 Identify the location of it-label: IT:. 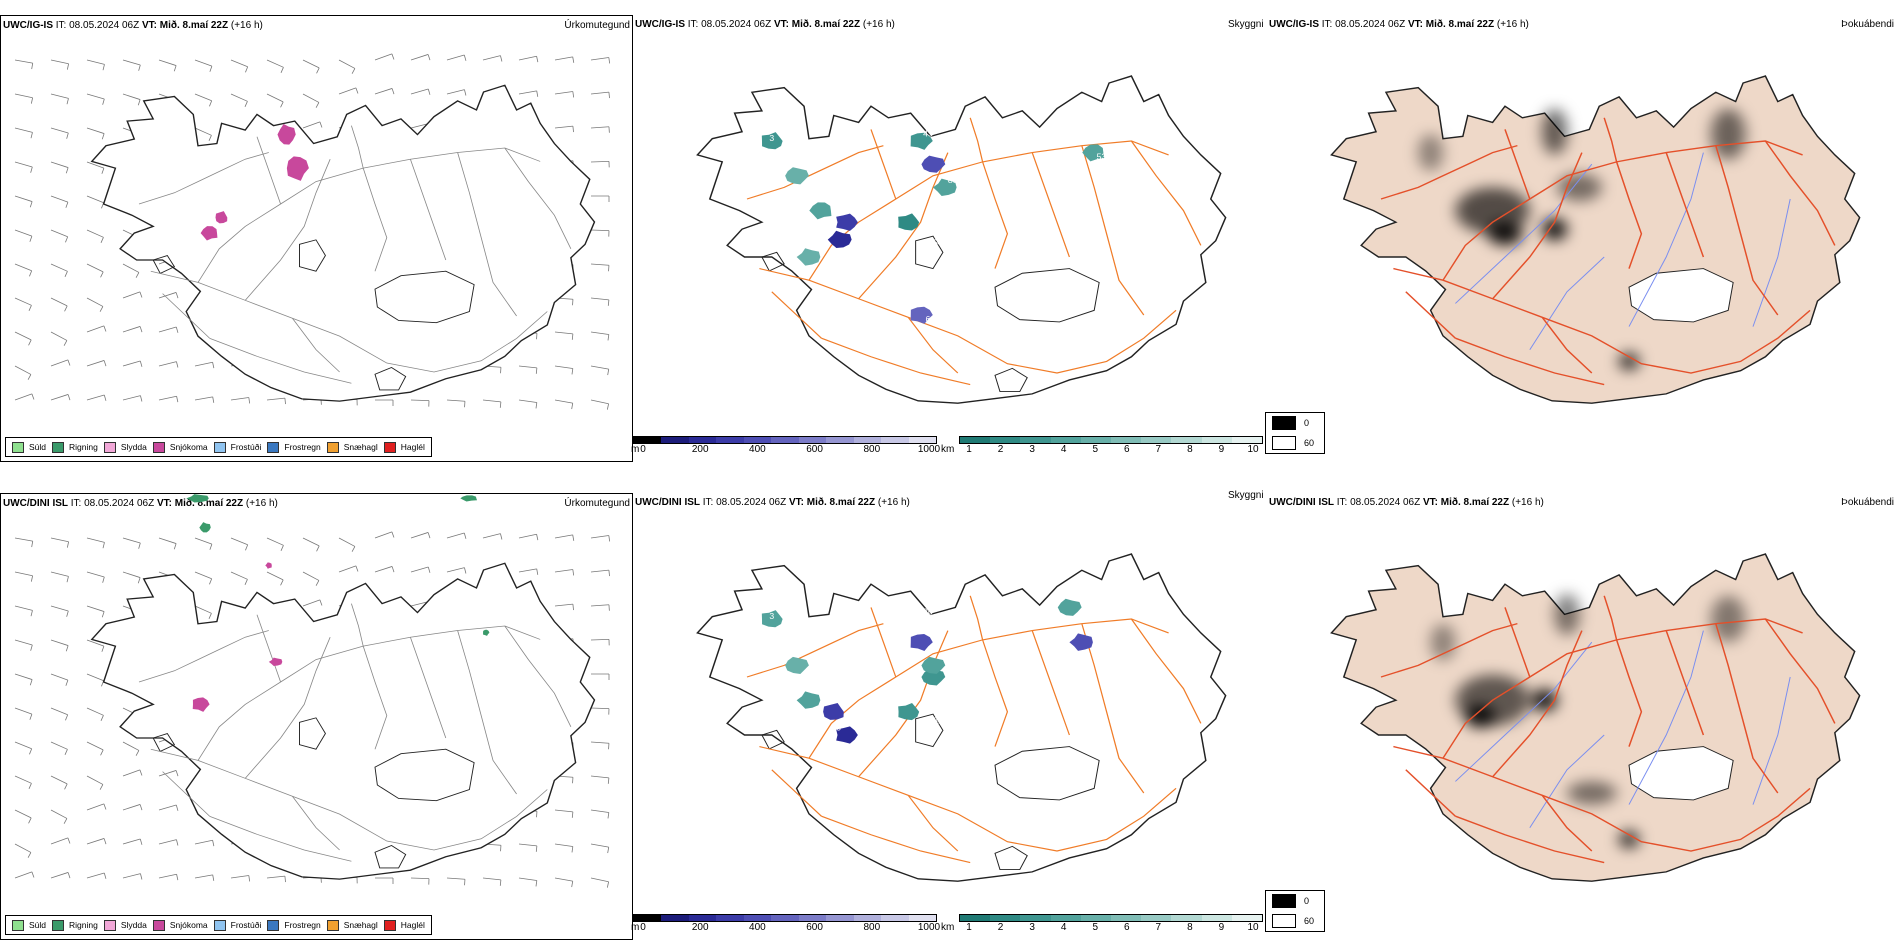
(693, 24).